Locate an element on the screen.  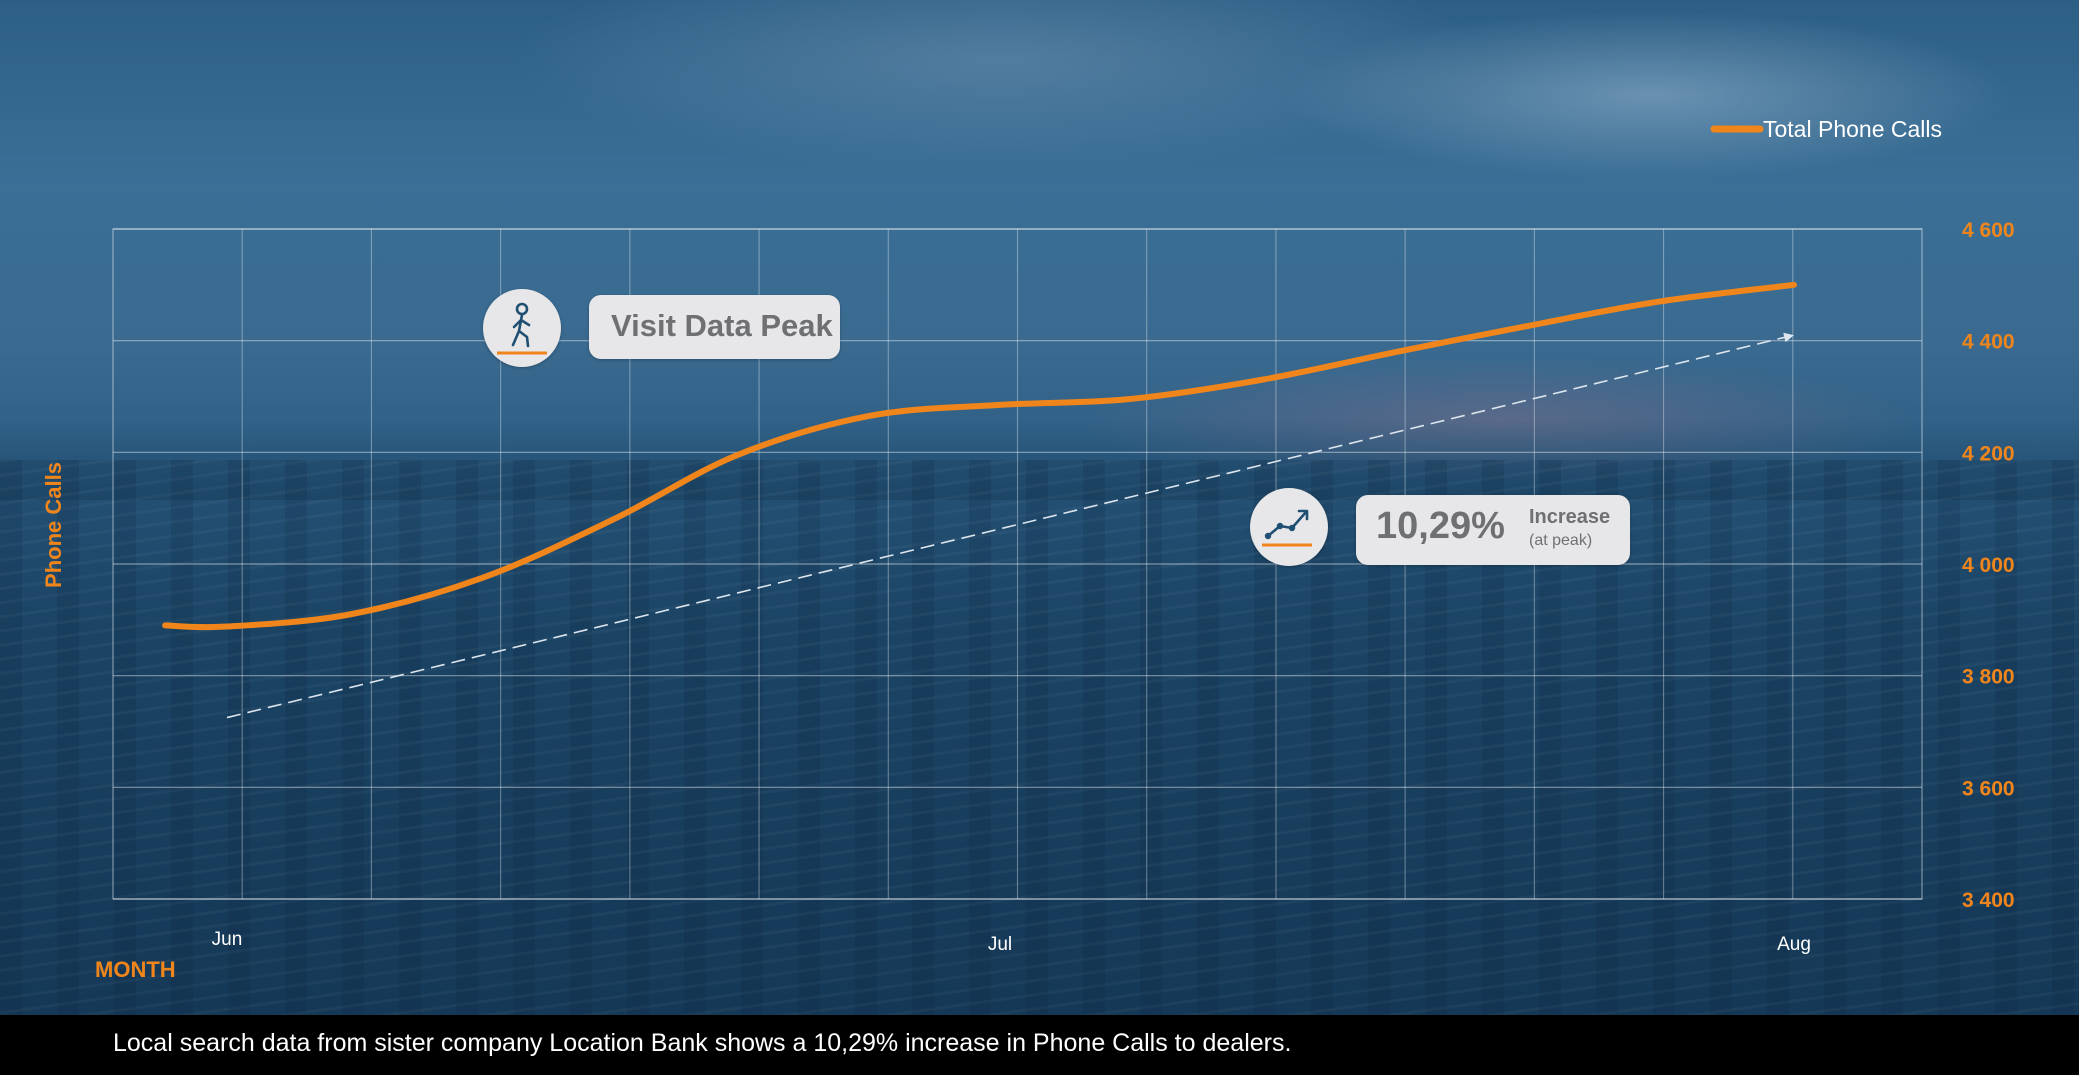
x-axis-title: MONTH is located at coordinates (135, 969).